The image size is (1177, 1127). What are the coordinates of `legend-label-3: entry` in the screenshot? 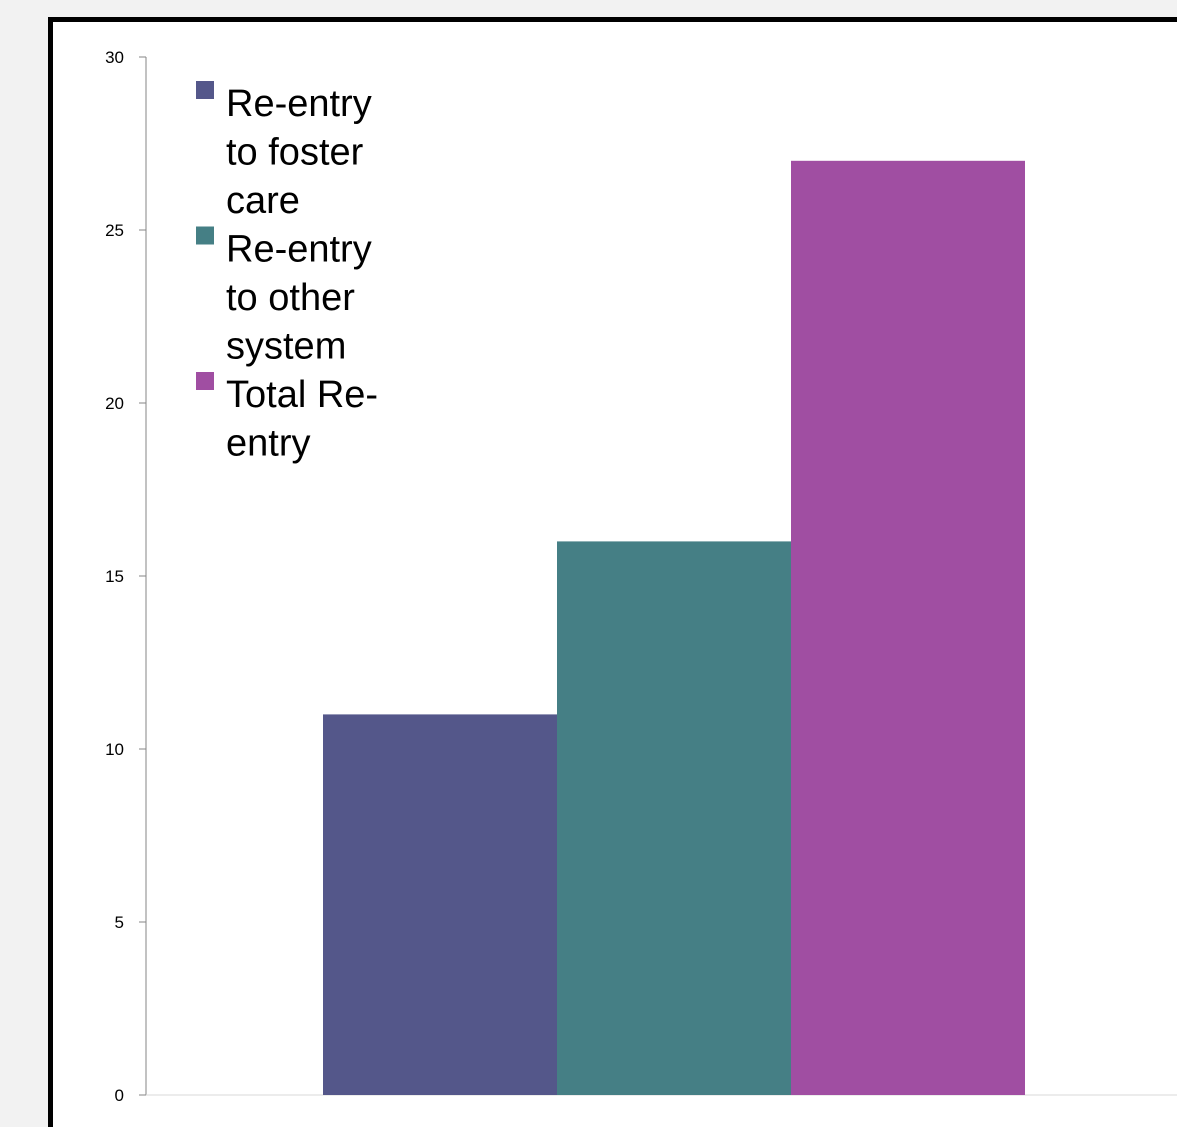 It's located at (268, 444).